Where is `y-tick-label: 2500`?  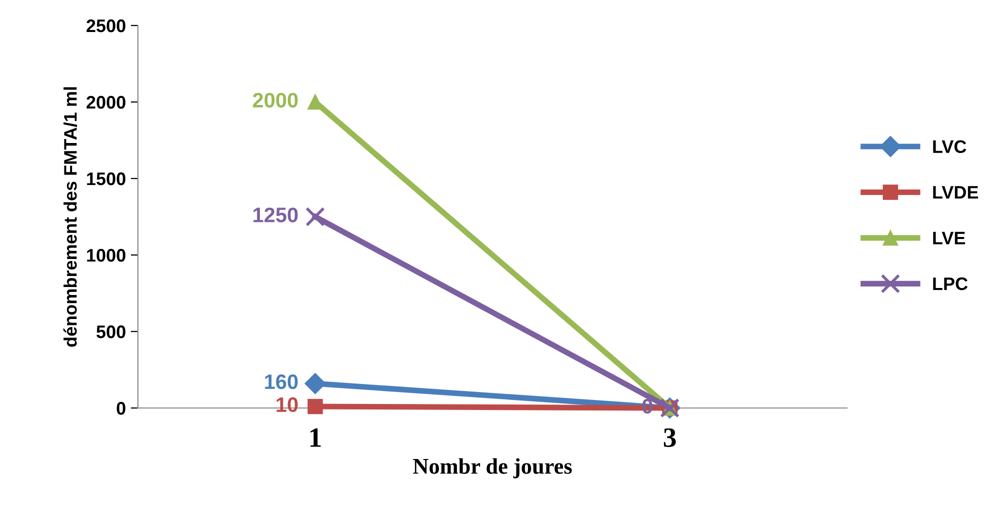 y-tick-label: 2500 is located at coordinates (106, 25).